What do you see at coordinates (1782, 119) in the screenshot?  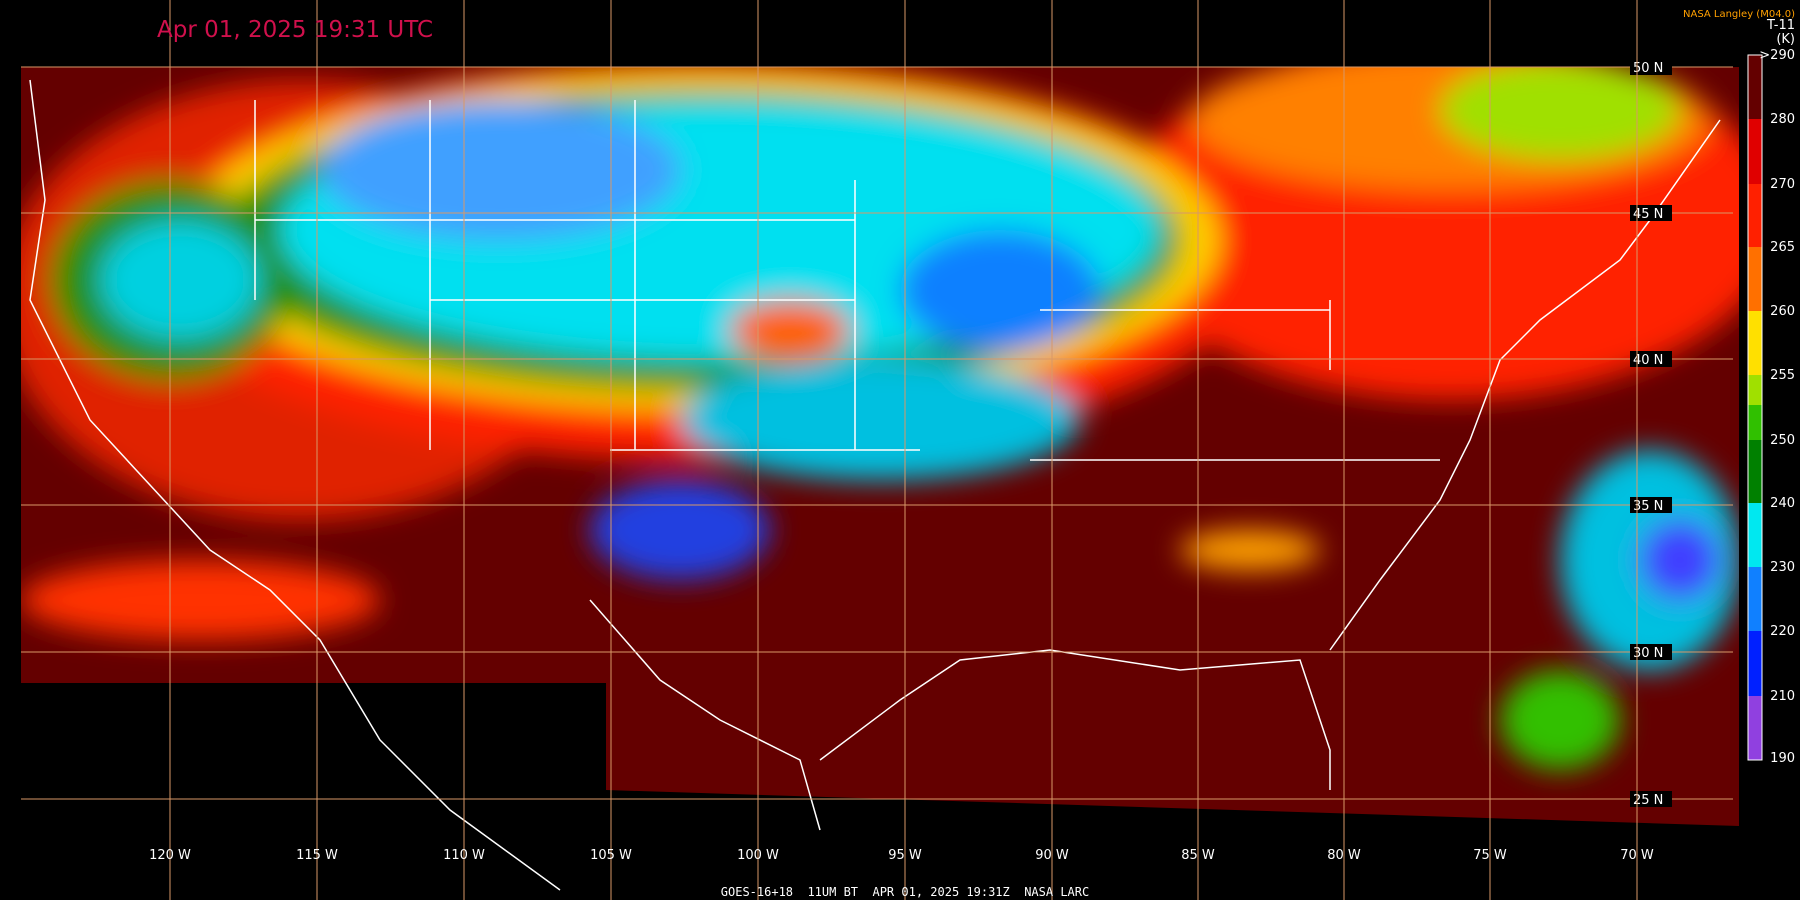 I see `colorbar-tick-label: 280` at bounding box center [1782, 119].